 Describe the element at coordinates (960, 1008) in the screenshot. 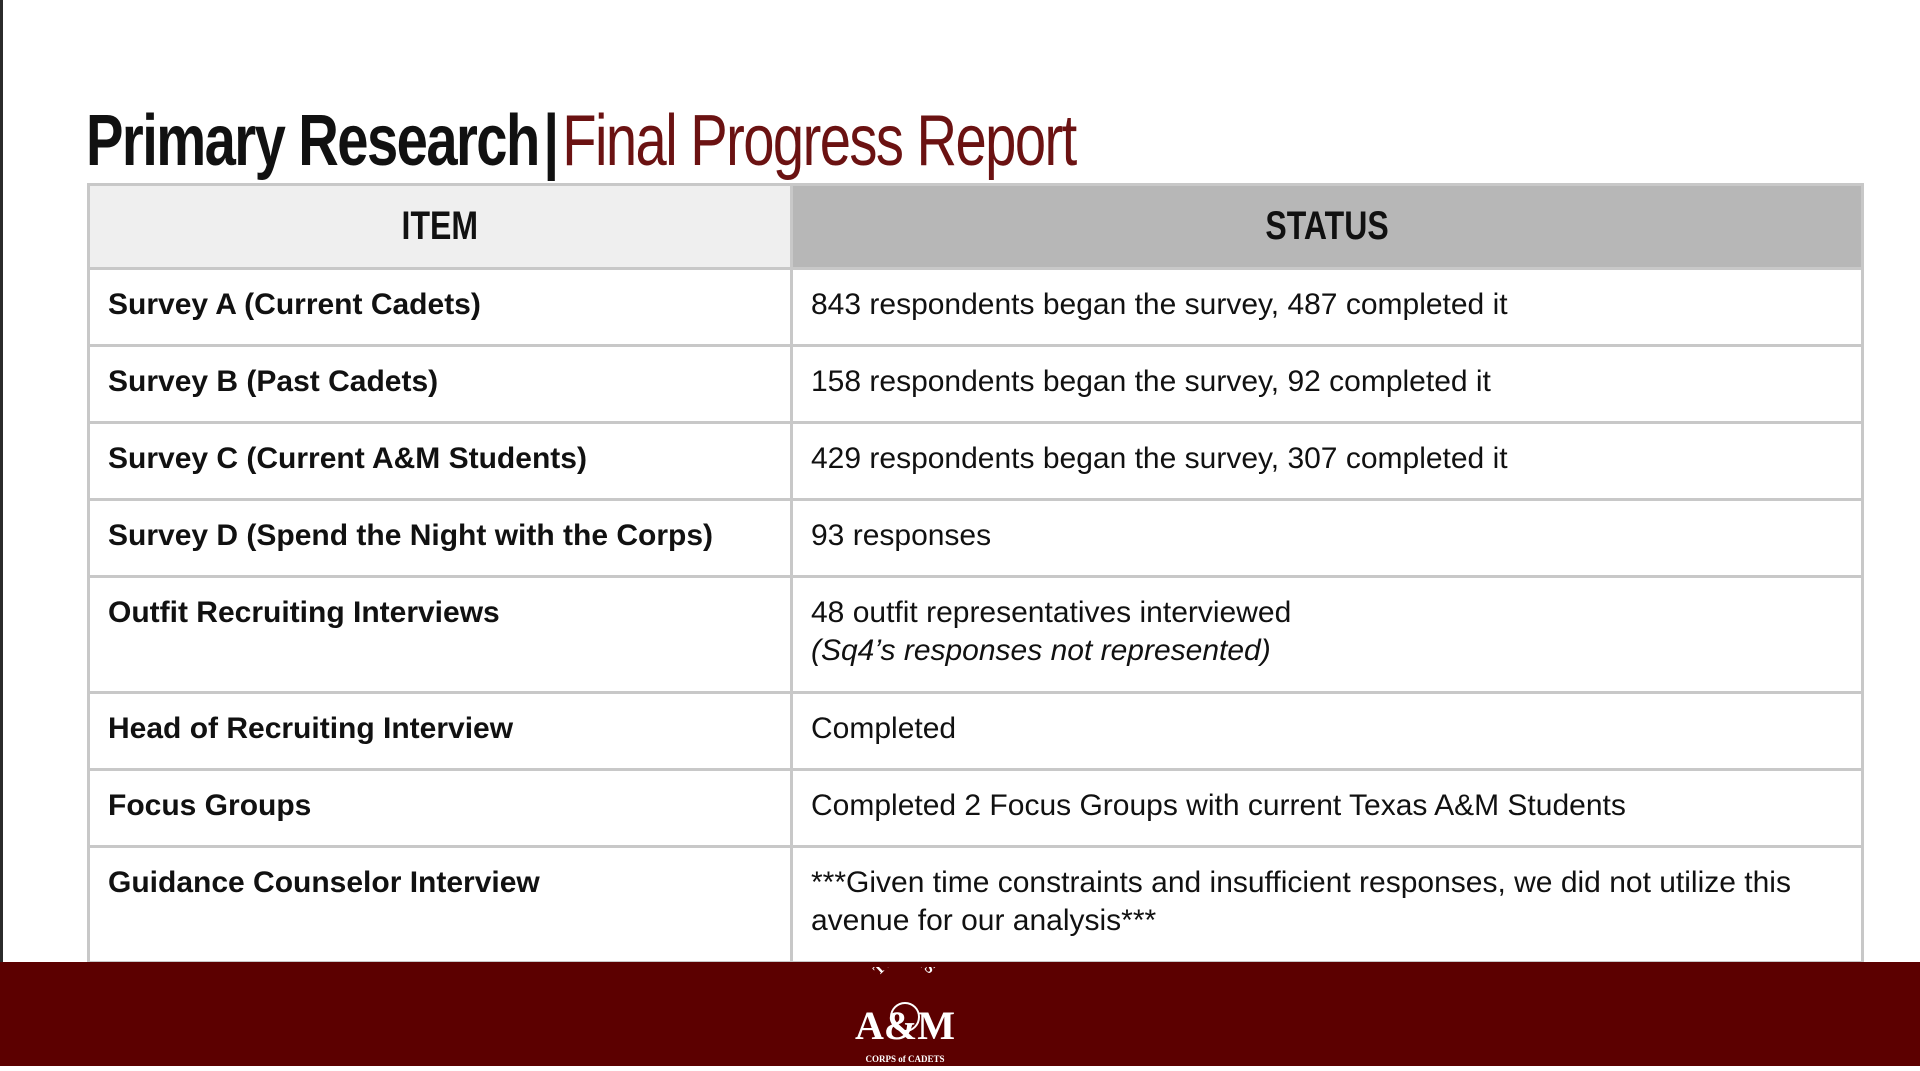

I see `footer-band: TEXAS A&M CORPS of CADETS` at that location.